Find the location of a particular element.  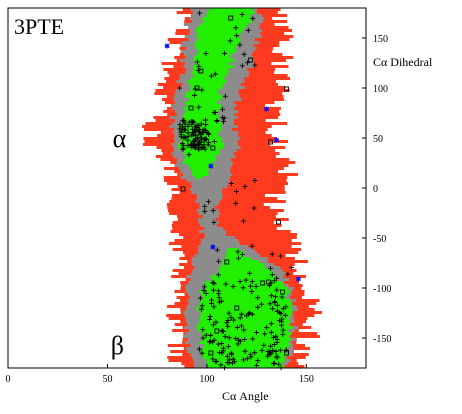

y-axis-title: Cα Dihedral is located at coordinates (403, 62).